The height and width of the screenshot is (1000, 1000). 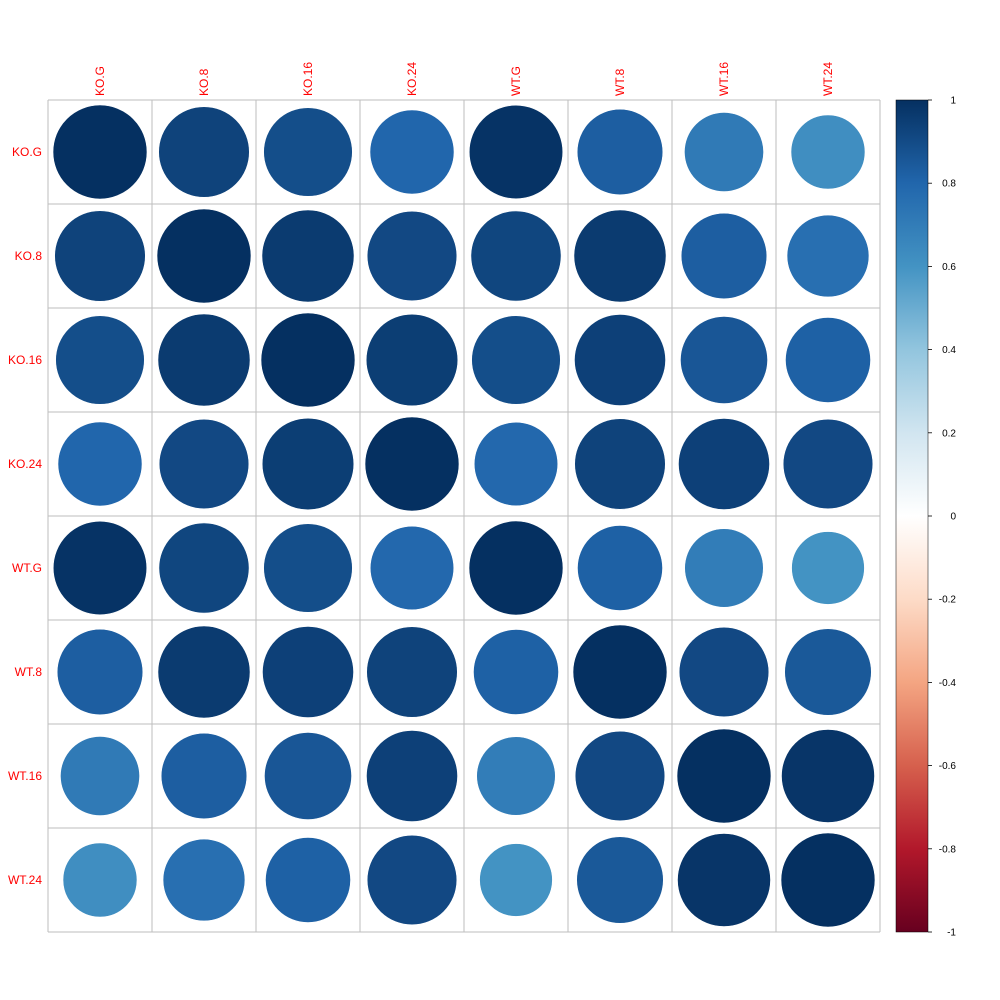 I want to click on column-label: WT.16, so click(x=724, y=79).